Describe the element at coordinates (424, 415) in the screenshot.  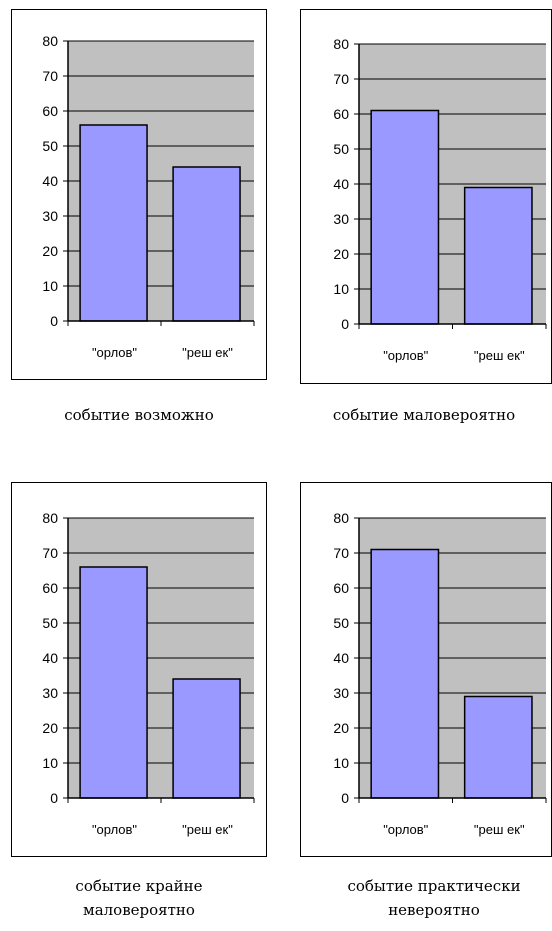
I see `caption-unlikely: событие маловероятно` at that location.